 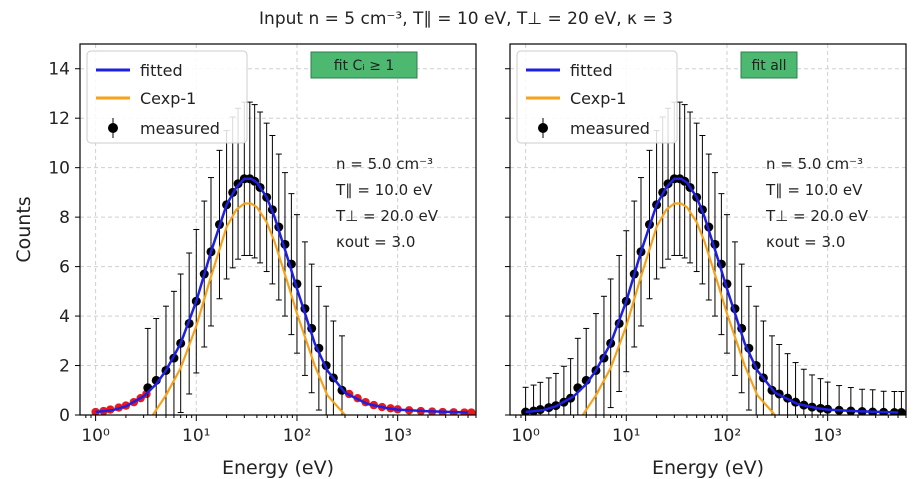 I want to click on measured-point, so click(x=901, y=411).